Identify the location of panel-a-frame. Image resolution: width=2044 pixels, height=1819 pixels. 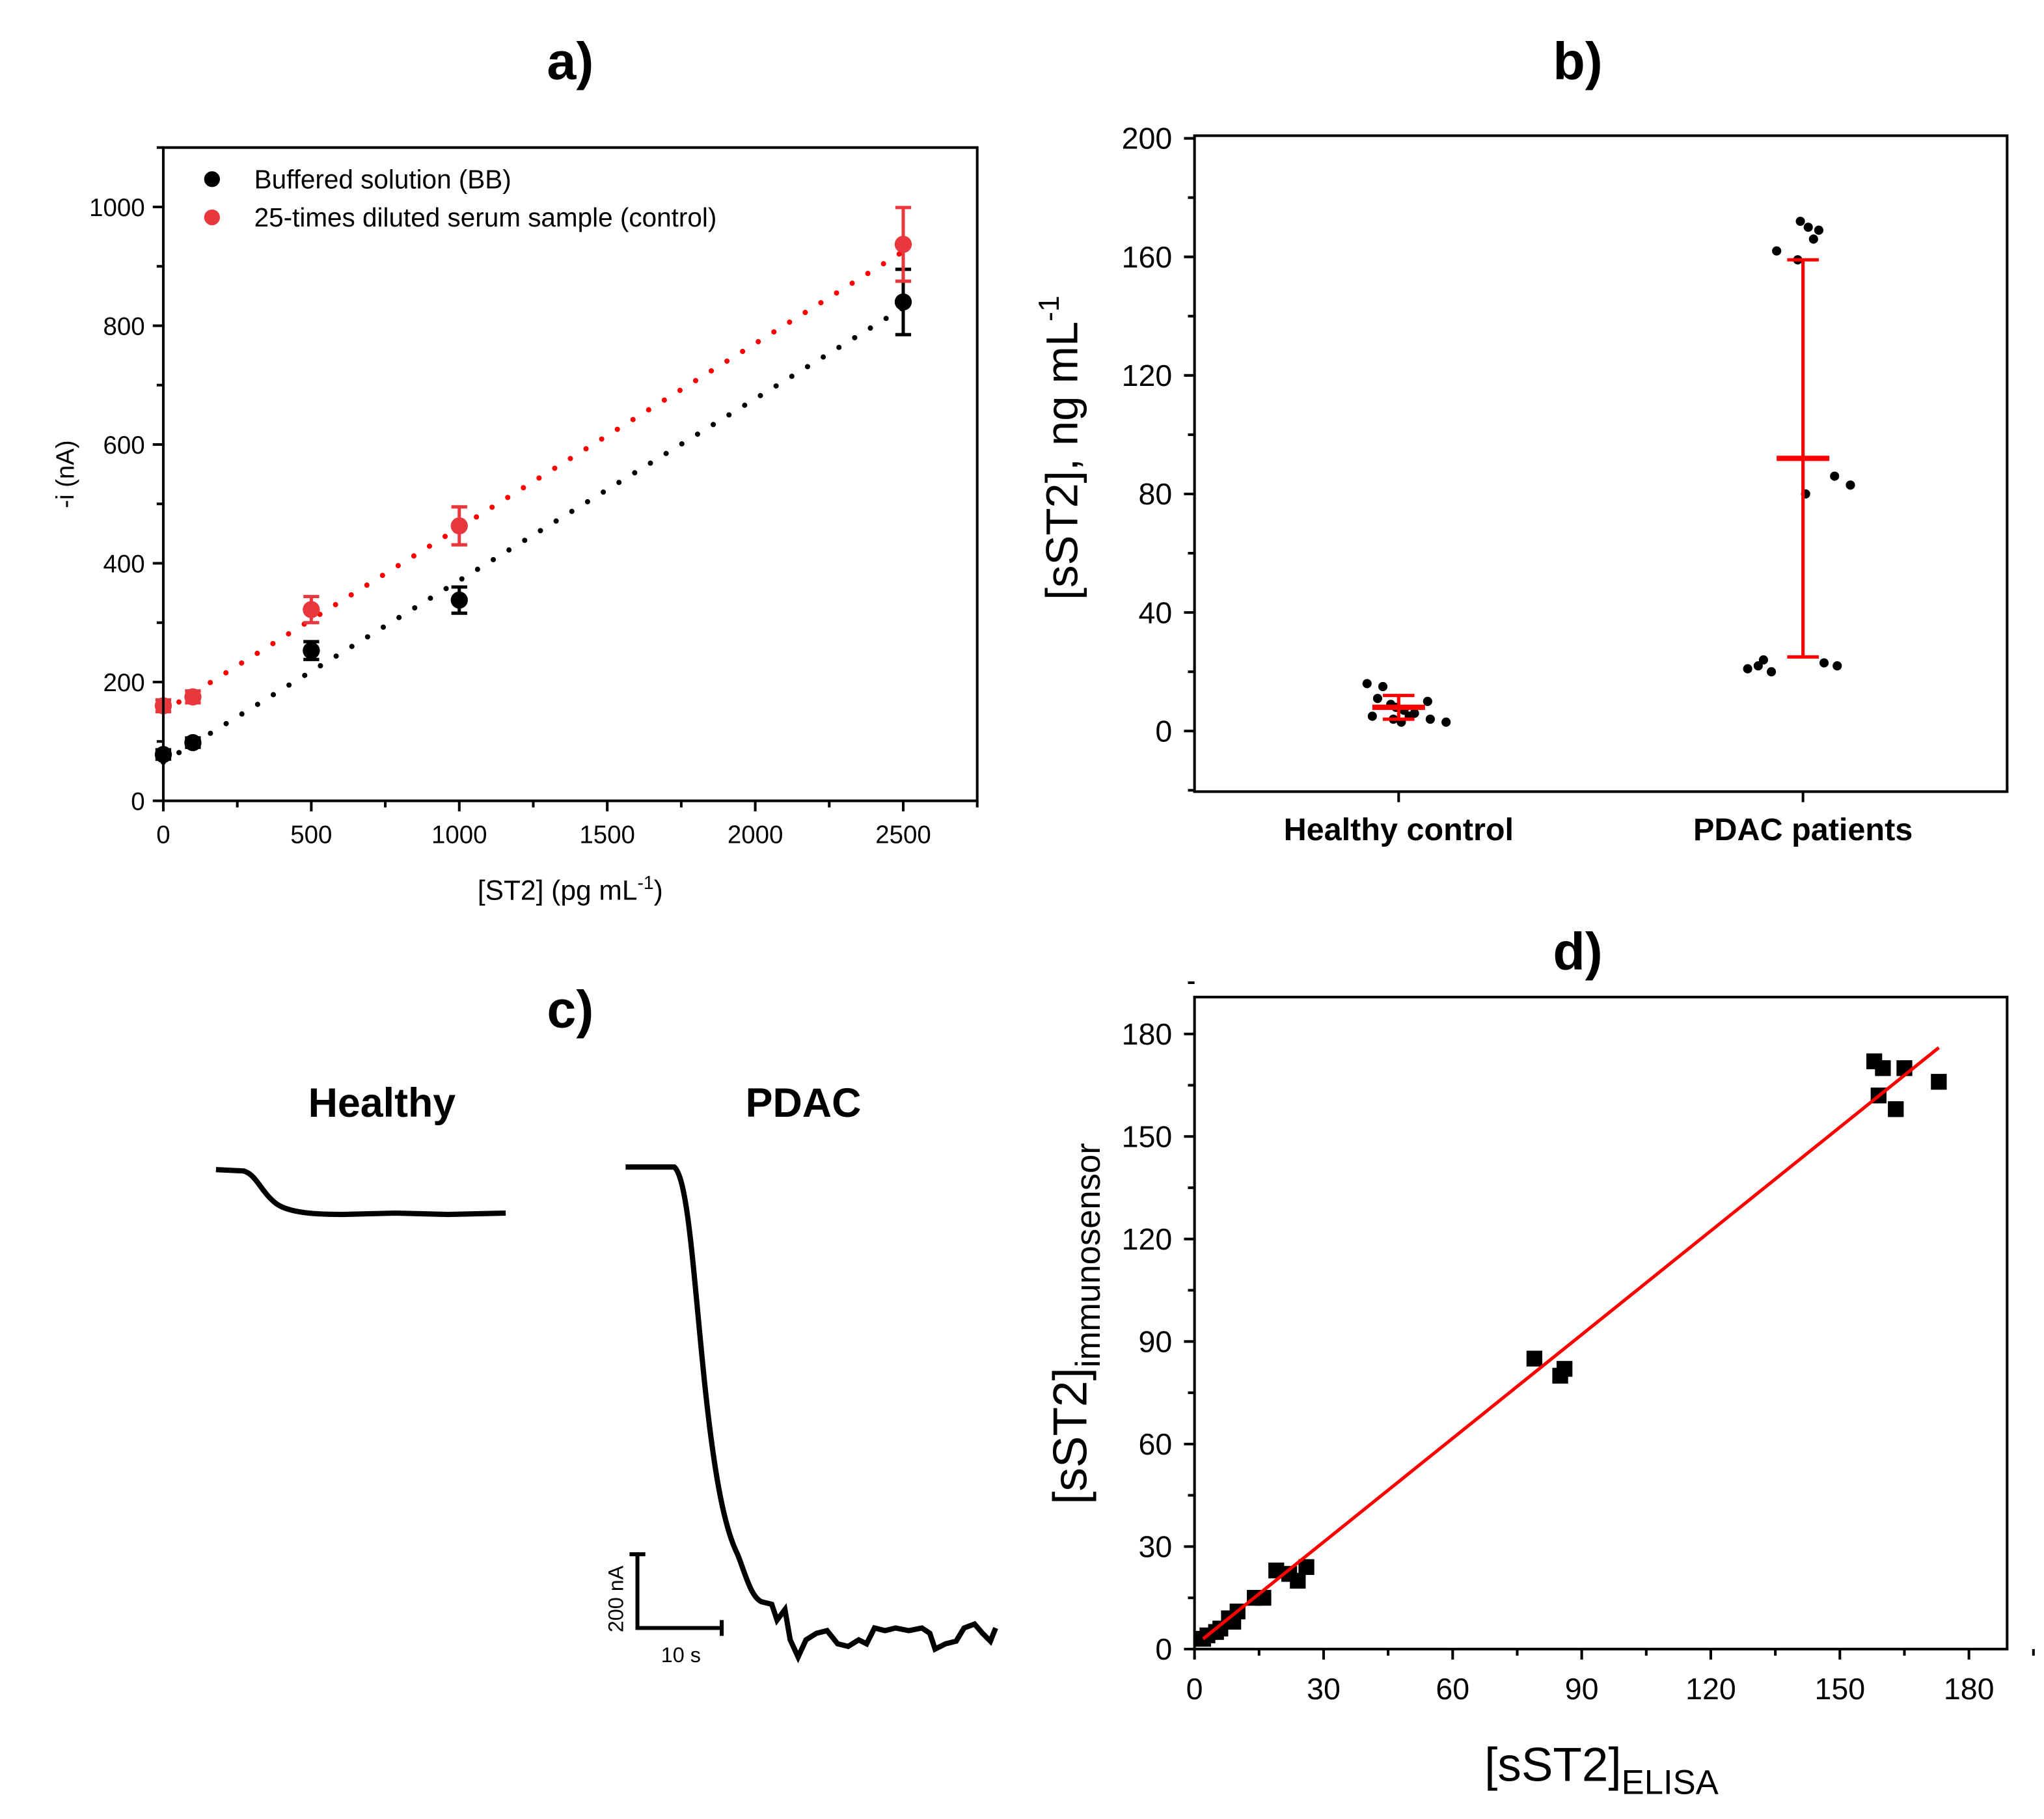
(570, 474).